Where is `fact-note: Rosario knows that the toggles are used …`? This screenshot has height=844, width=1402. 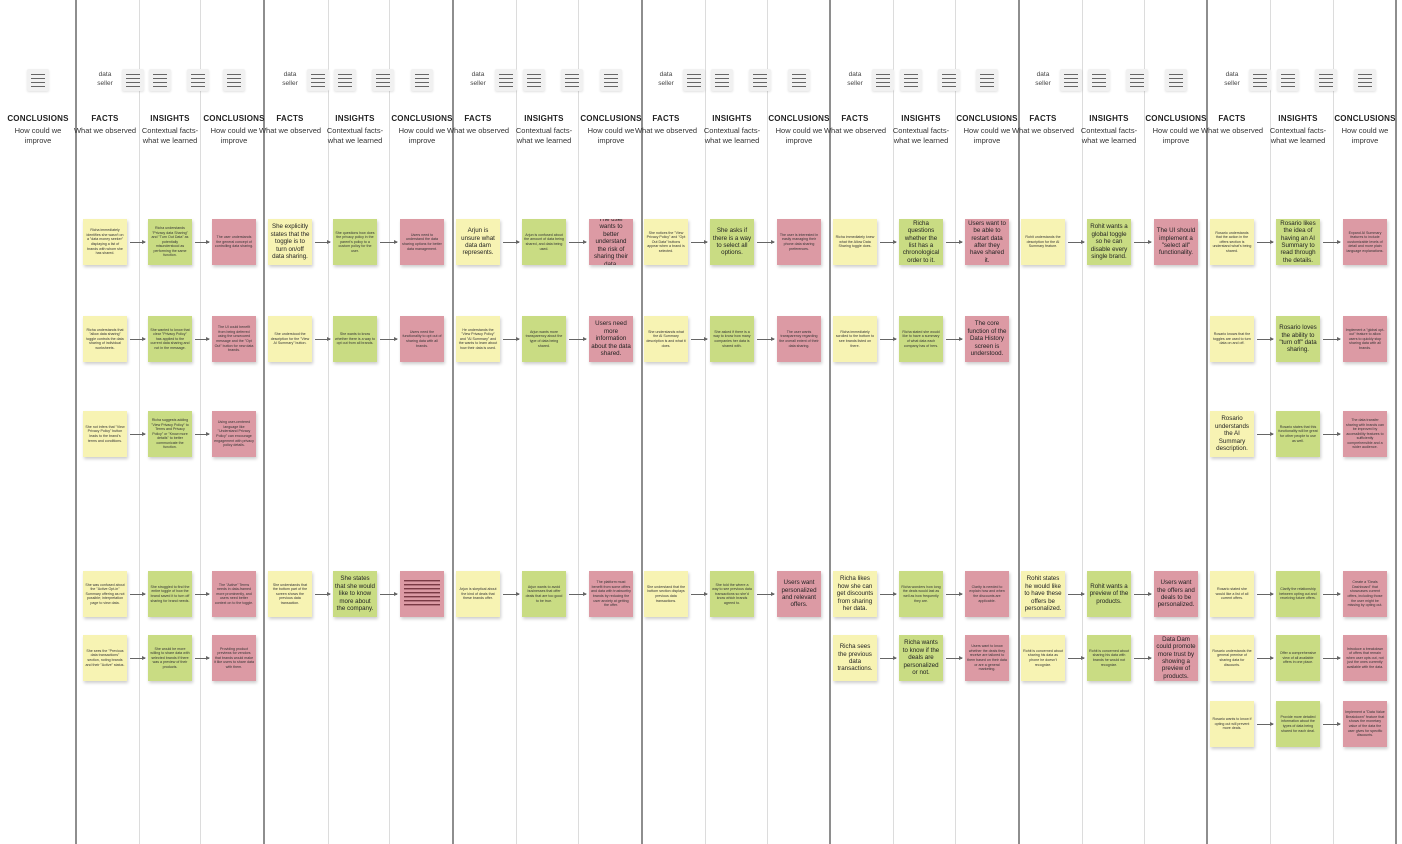 fact-note: Rosario knows that the toggles are used … is located at coordinates (1232, 339).